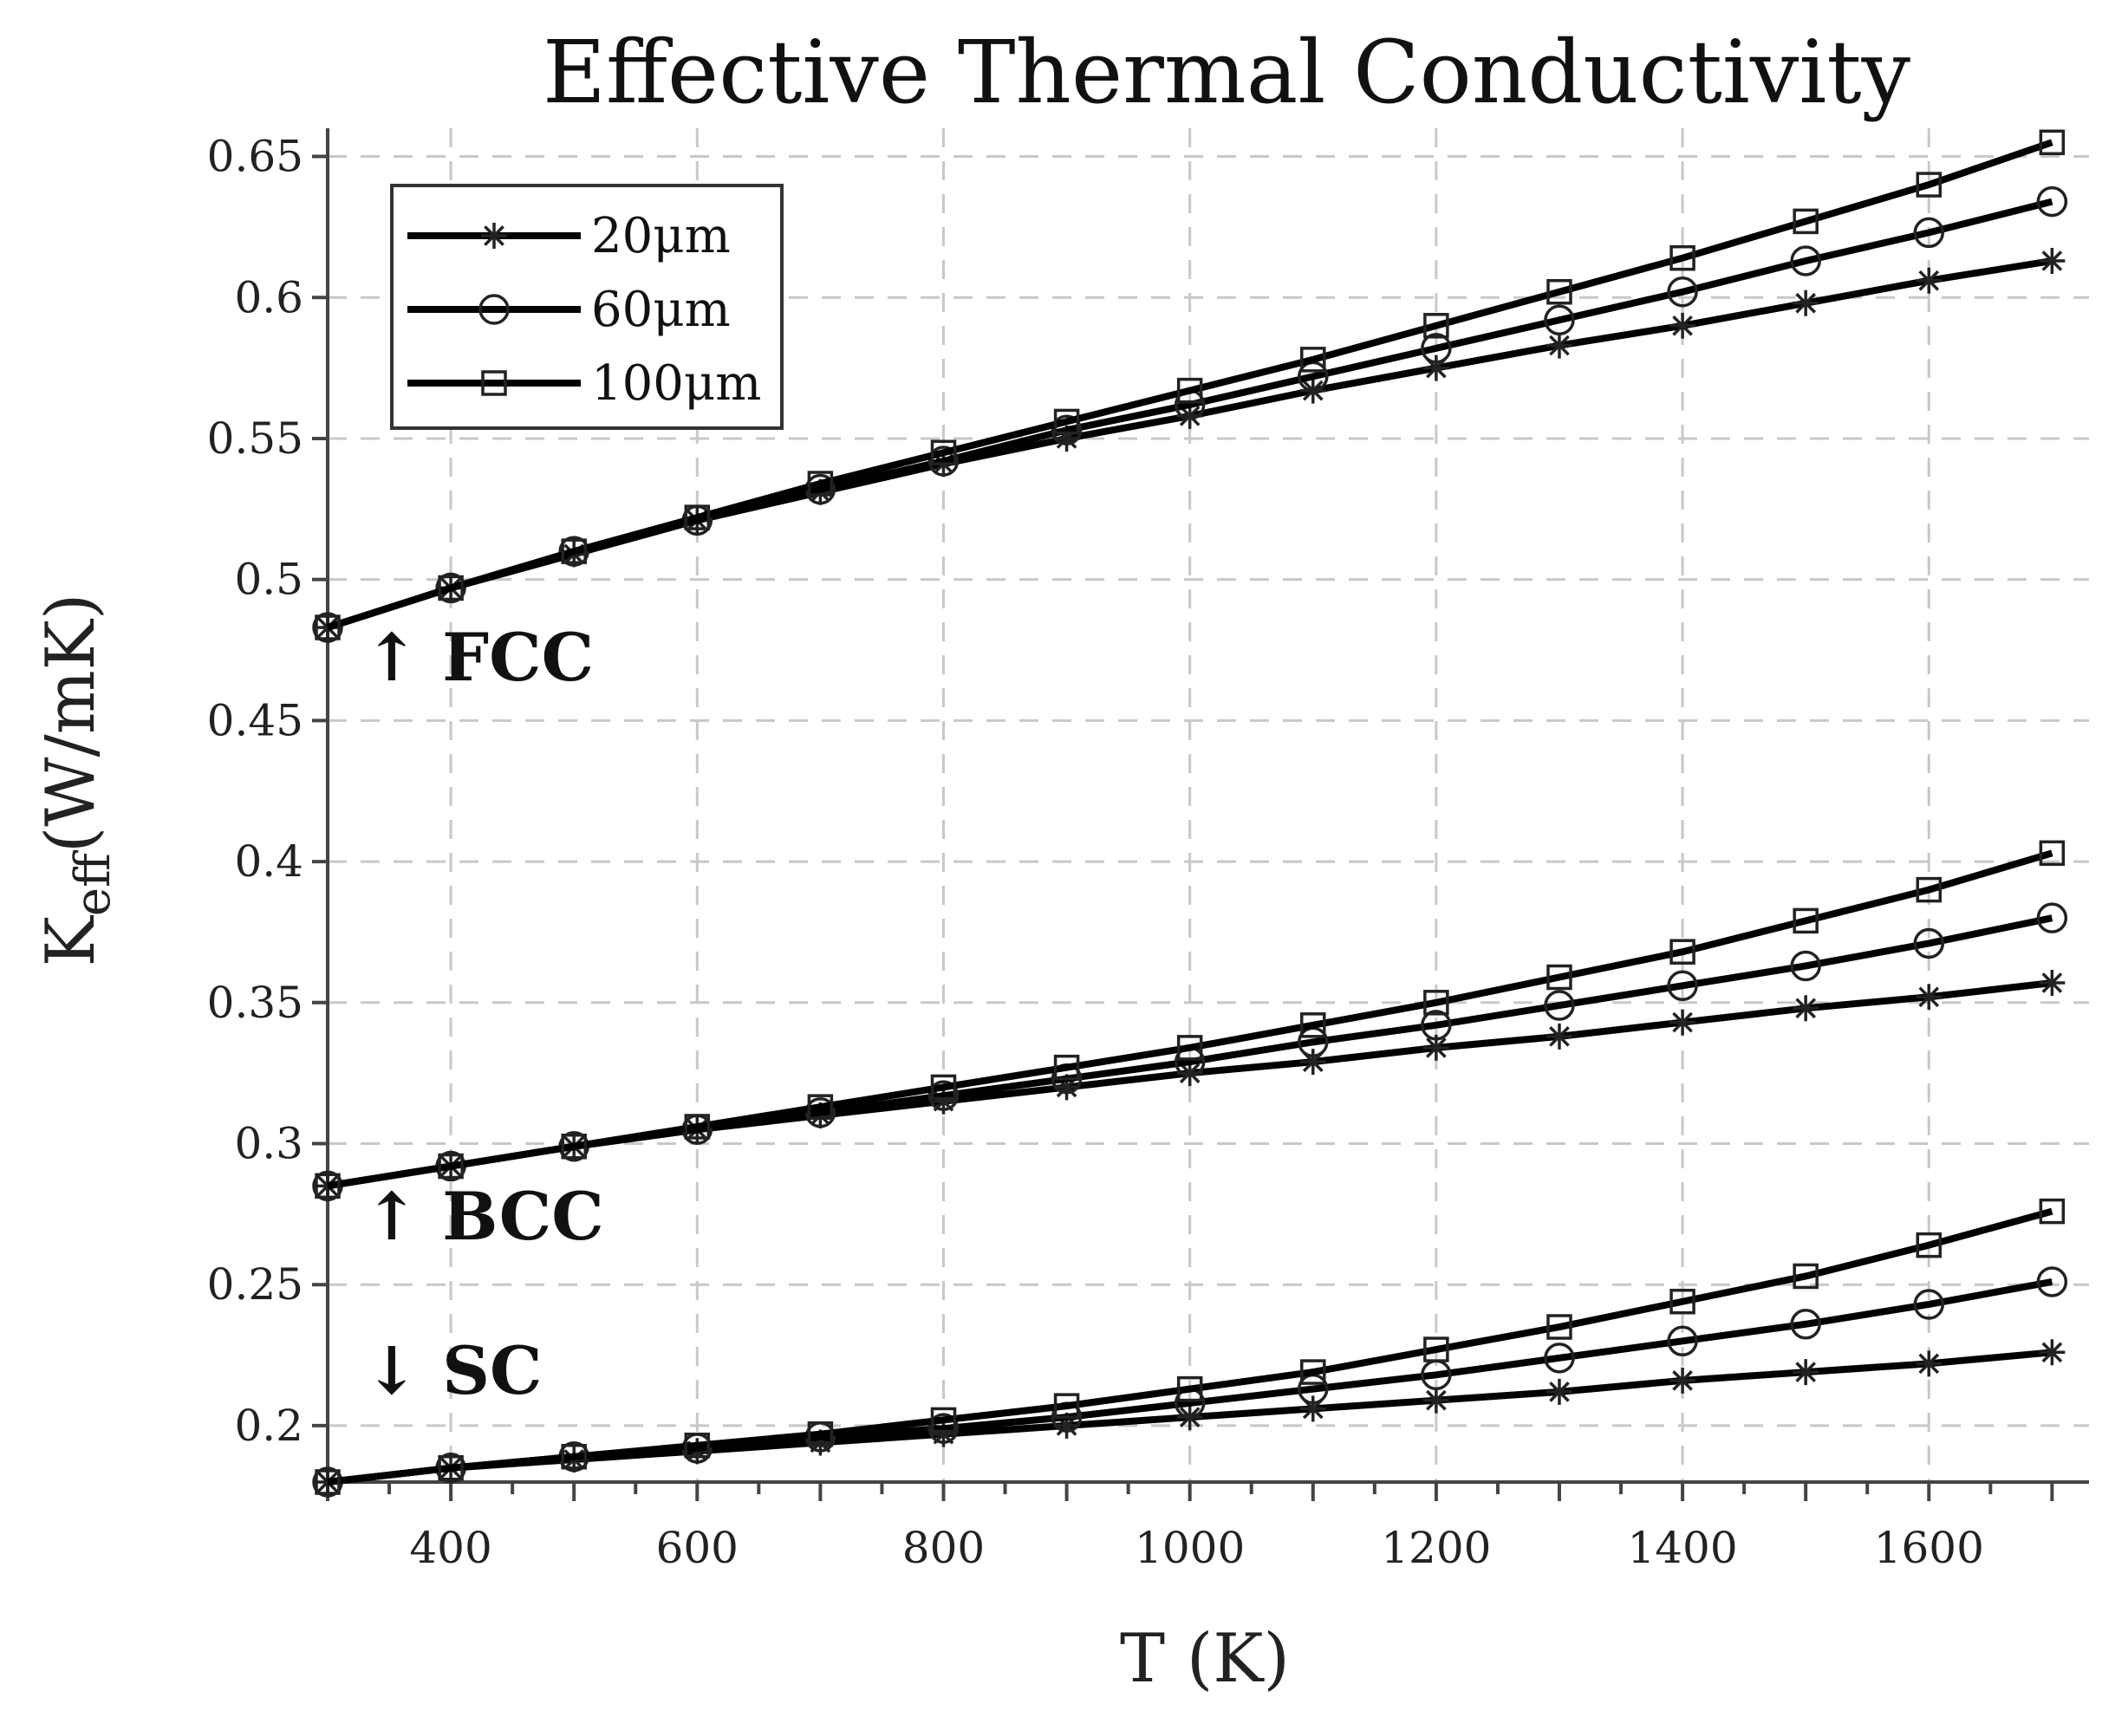  What do you see at coordinates (71, 940) in the screenshot?
I see `y-axis-label-main: K` at bounding box center [71, 940].